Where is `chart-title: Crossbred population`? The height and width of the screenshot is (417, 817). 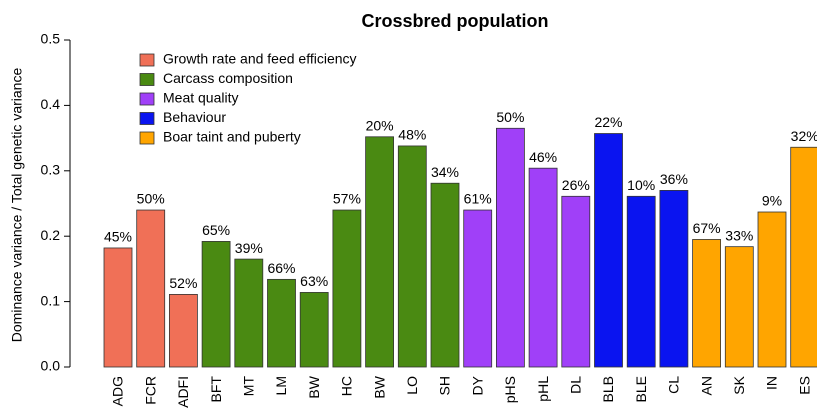 chart-title: Crossbred population is located at coordinates (454, 21).